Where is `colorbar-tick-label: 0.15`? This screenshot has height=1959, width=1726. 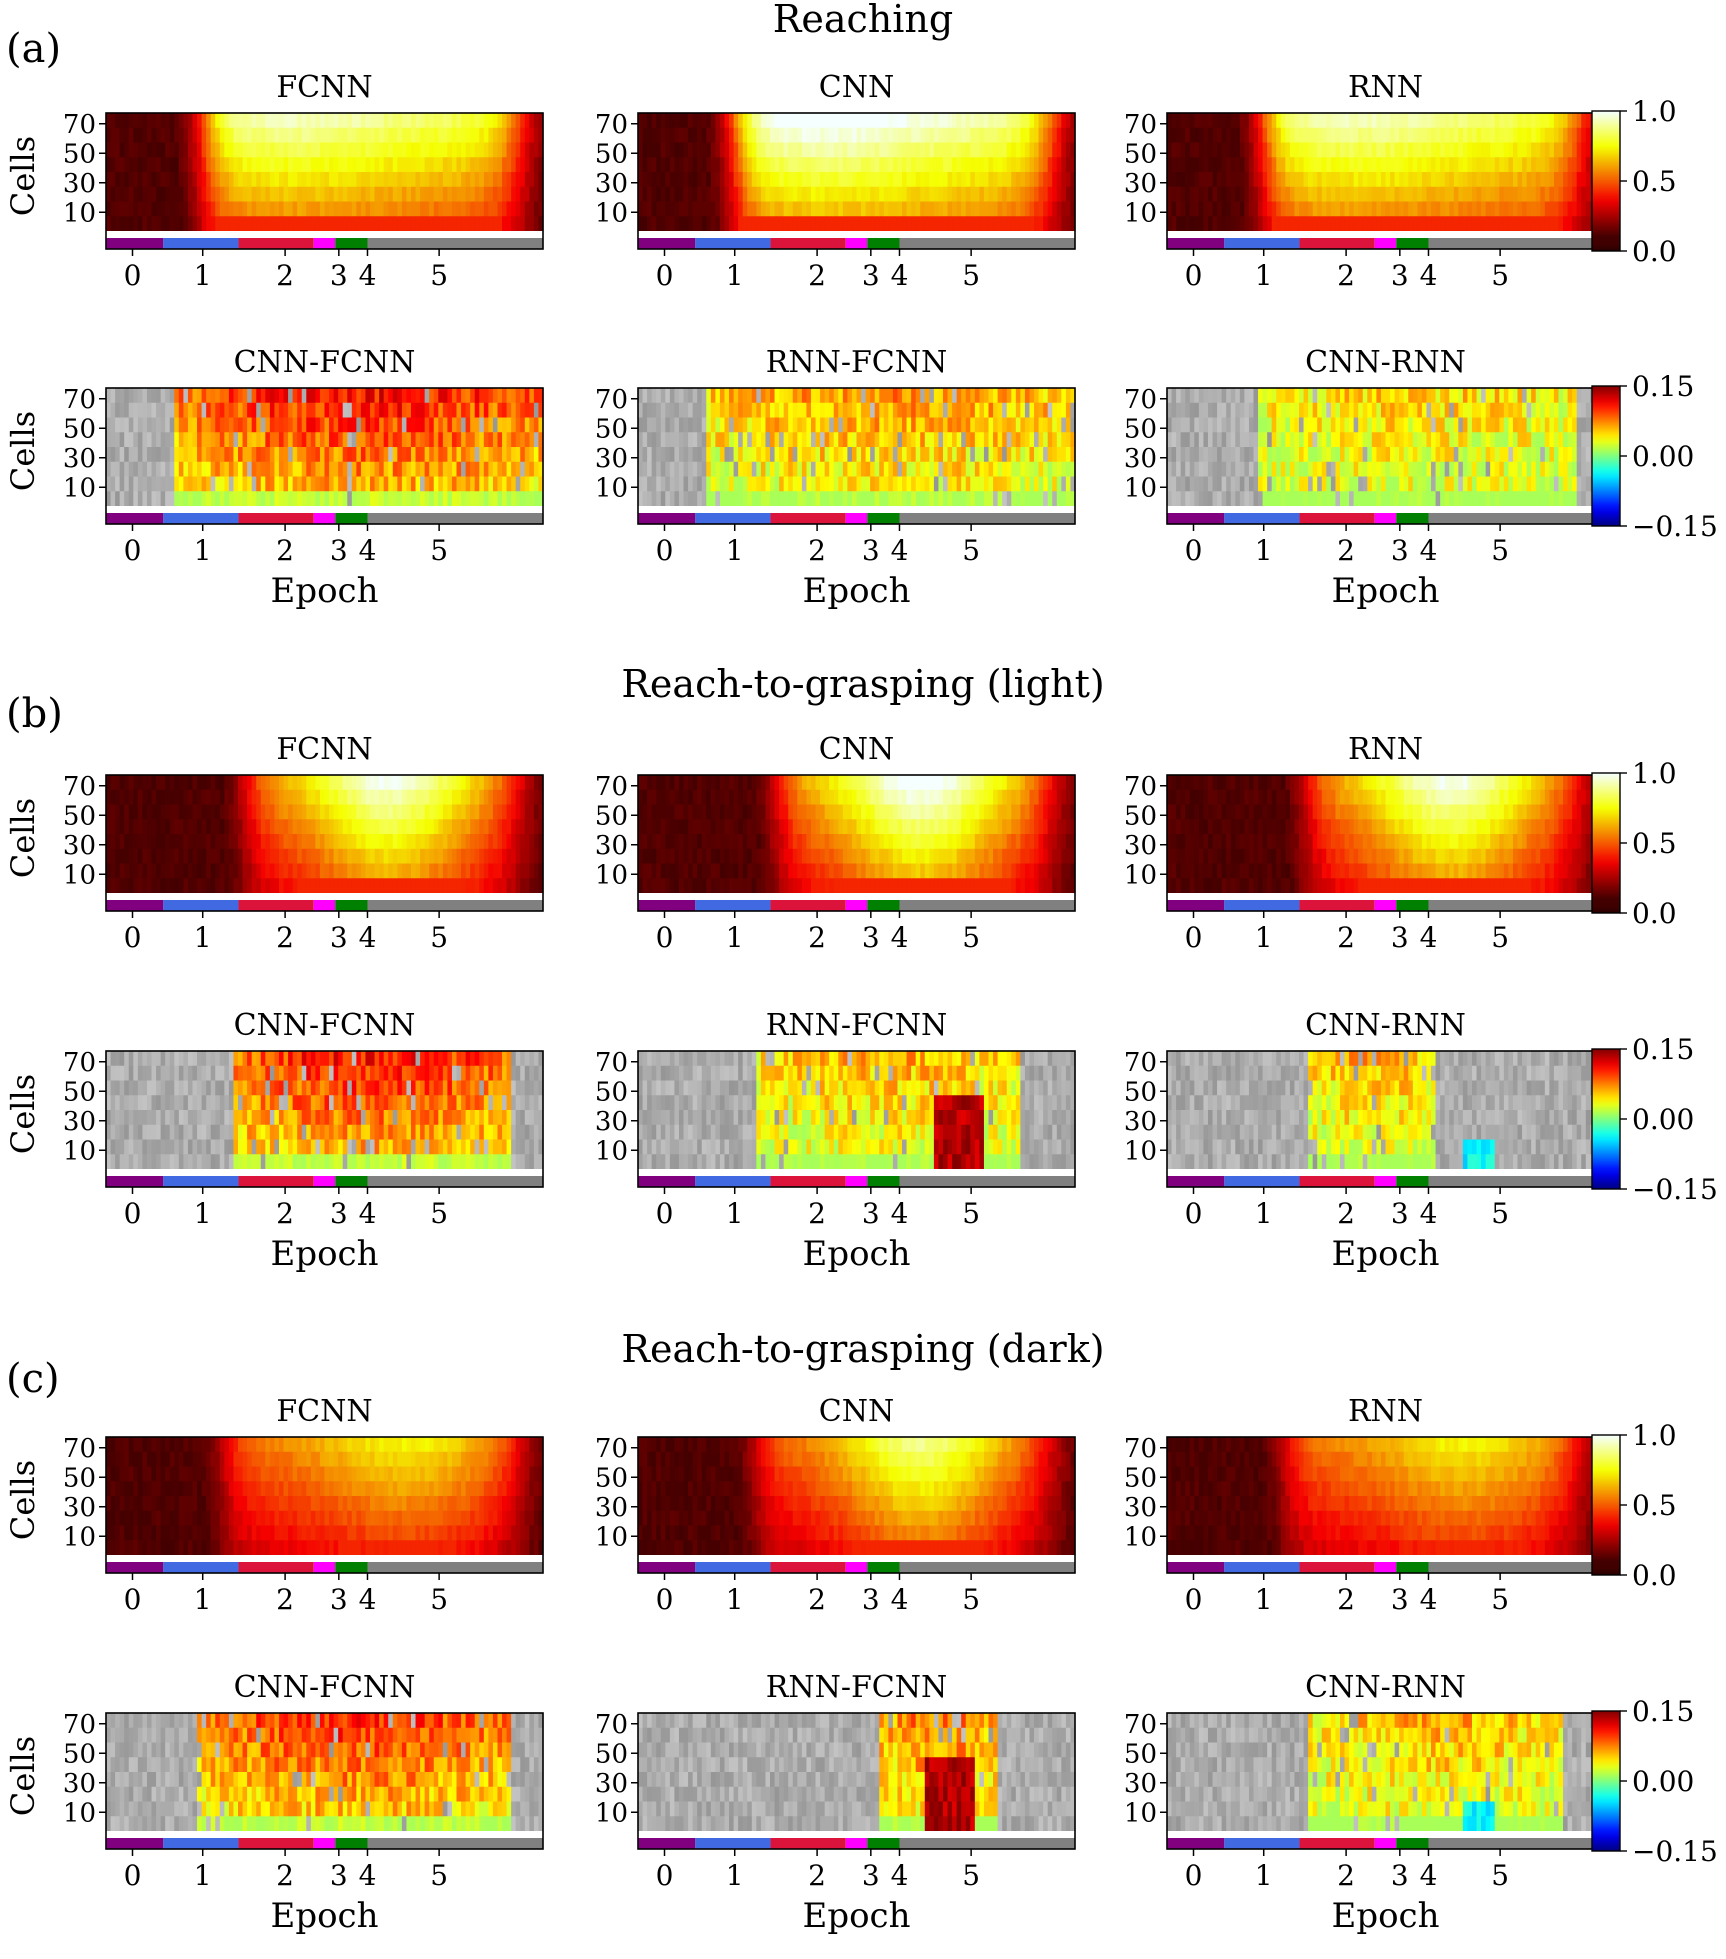 colorbar-tick-label: 0.15 is located at coordinates (1663, 1049).